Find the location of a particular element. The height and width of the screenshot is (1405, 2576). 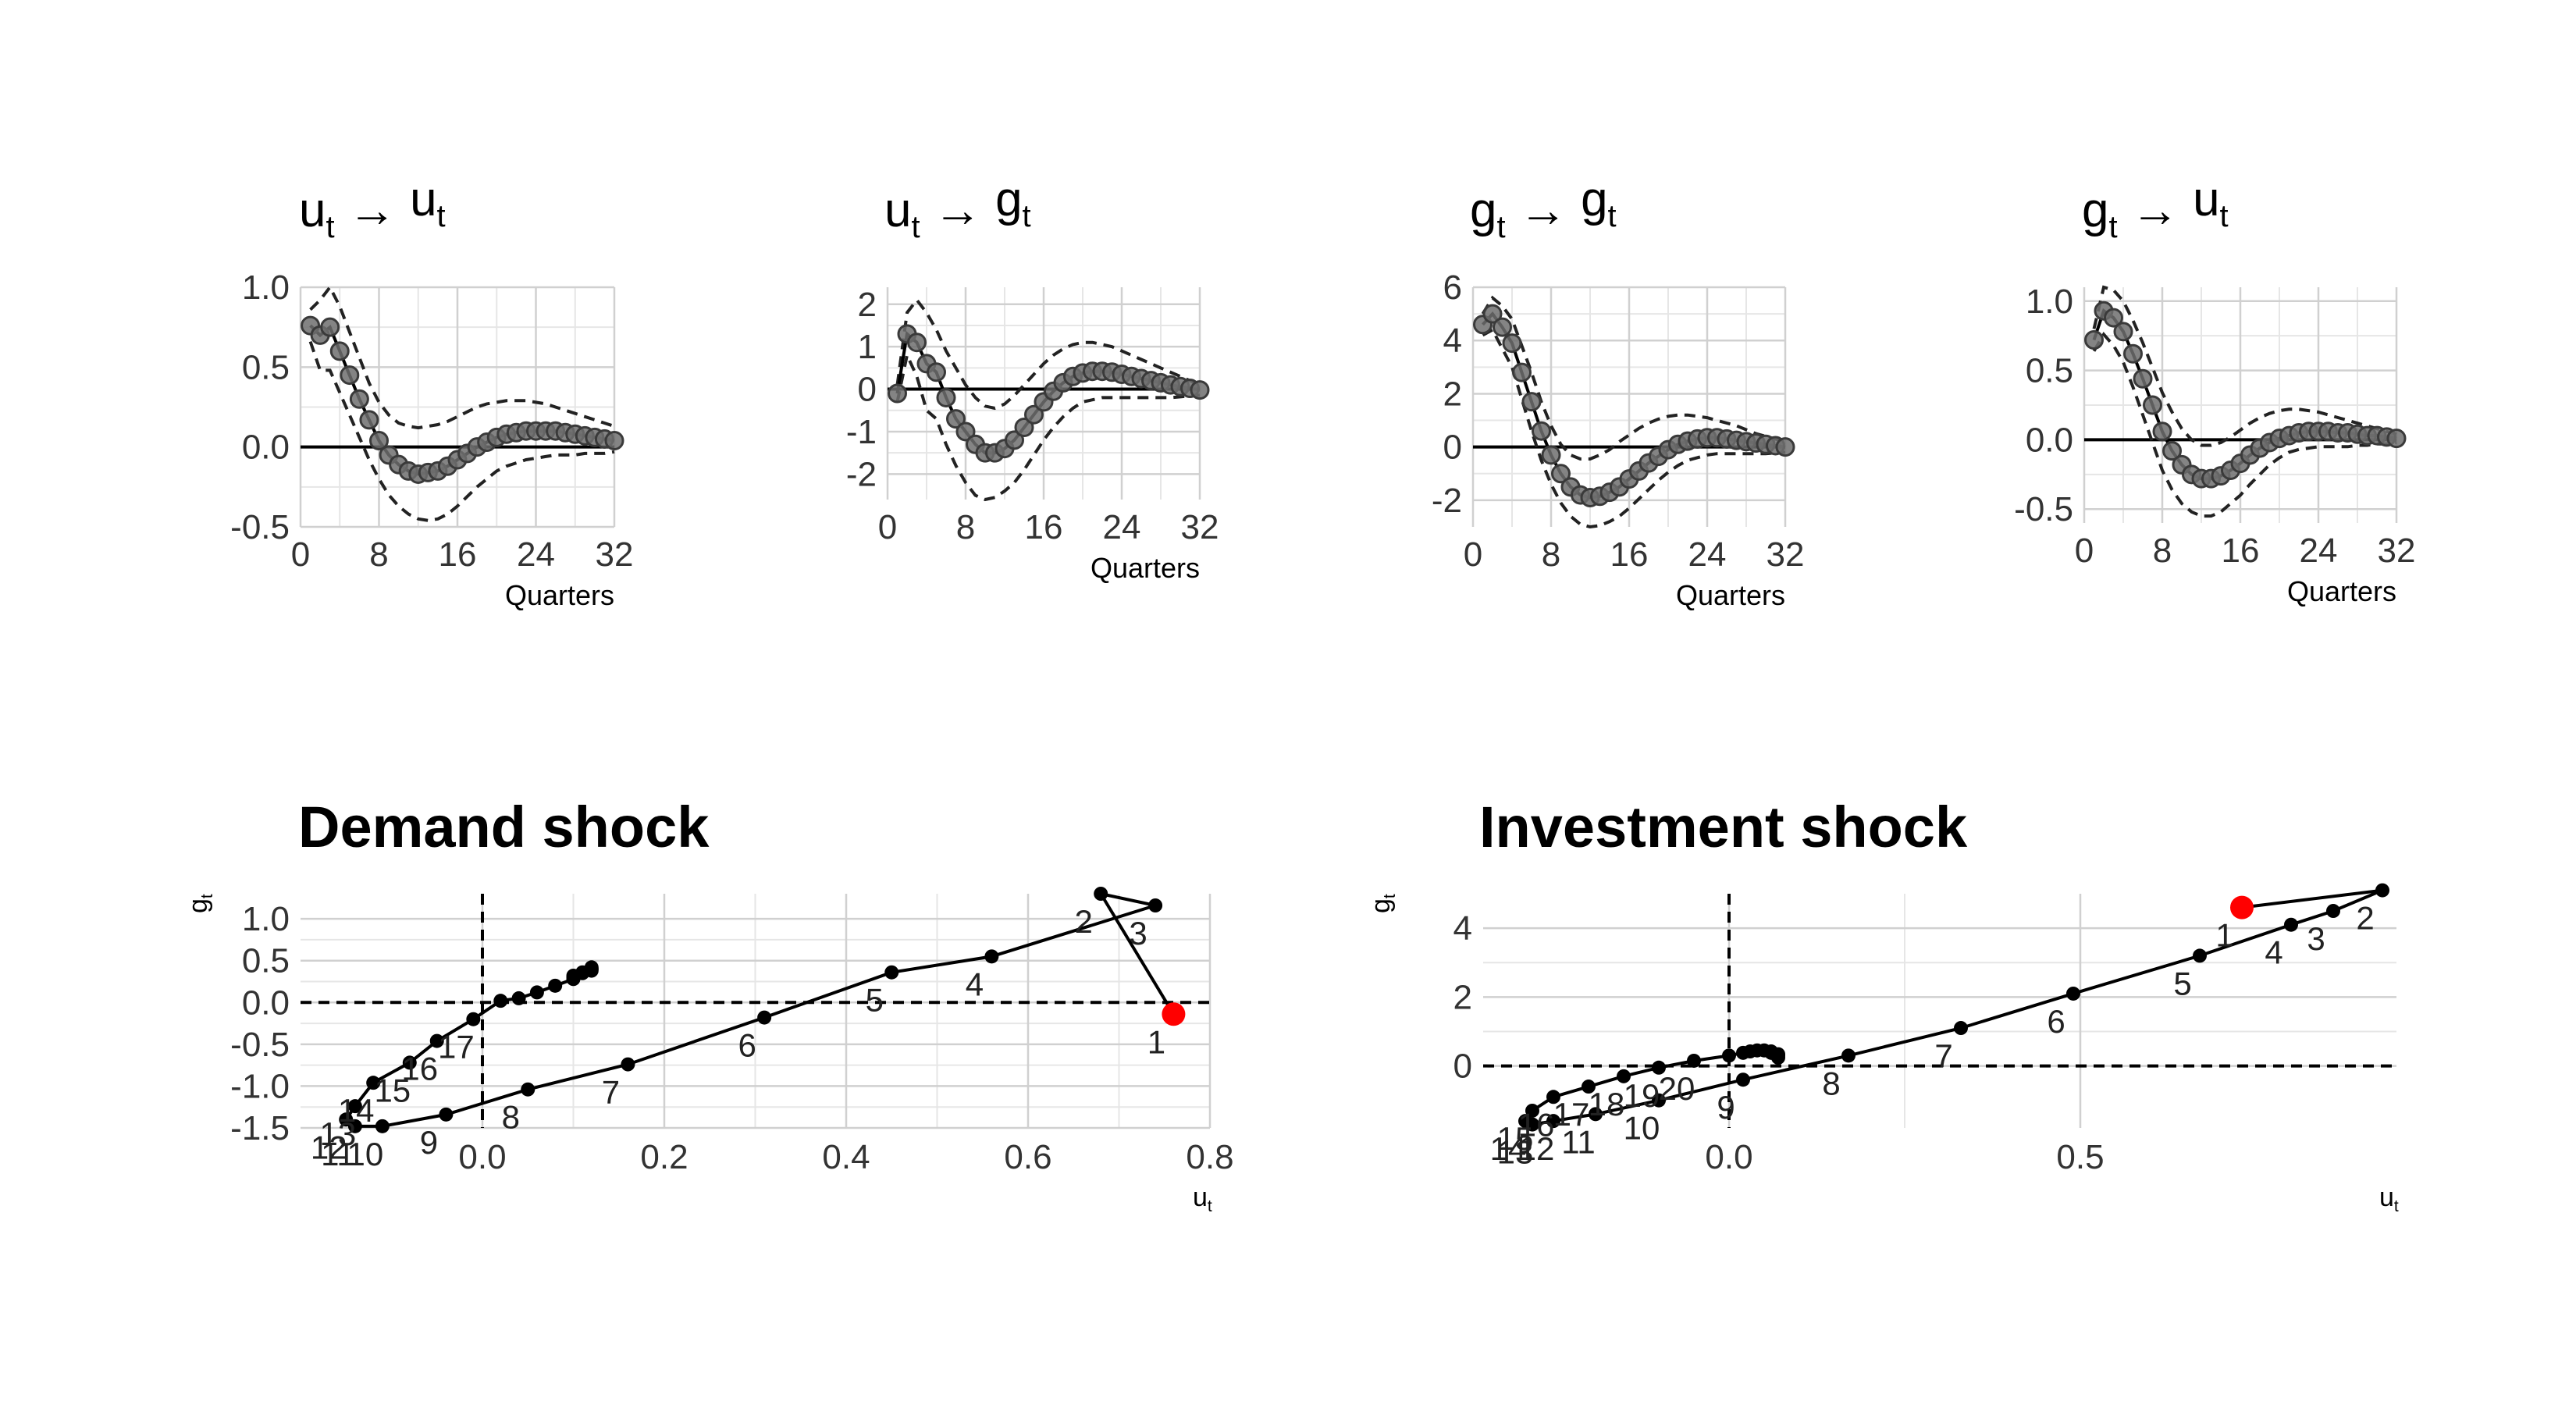

x-tick-label: 0.5 is located at coordinates (2080, 1157).